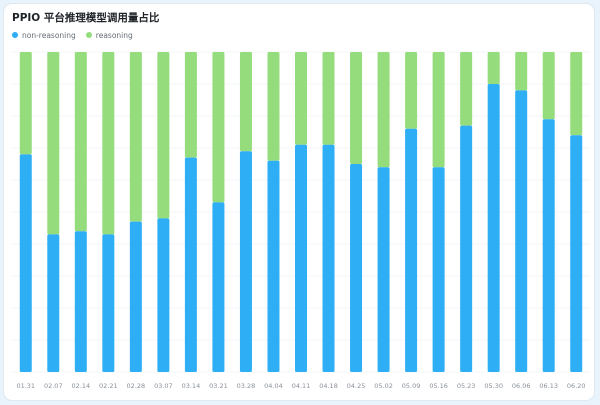  What do you see at coordinates (493, 386) in the screenshot?
I see `x-tick-label: 05.30` at bounding box center [493, 386].